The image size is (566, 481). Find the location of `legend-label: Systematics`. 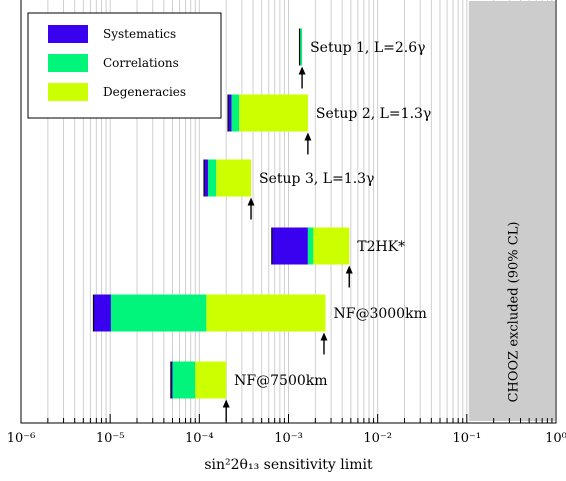

legend-label: Systematics is located at coordinates (139, 34).